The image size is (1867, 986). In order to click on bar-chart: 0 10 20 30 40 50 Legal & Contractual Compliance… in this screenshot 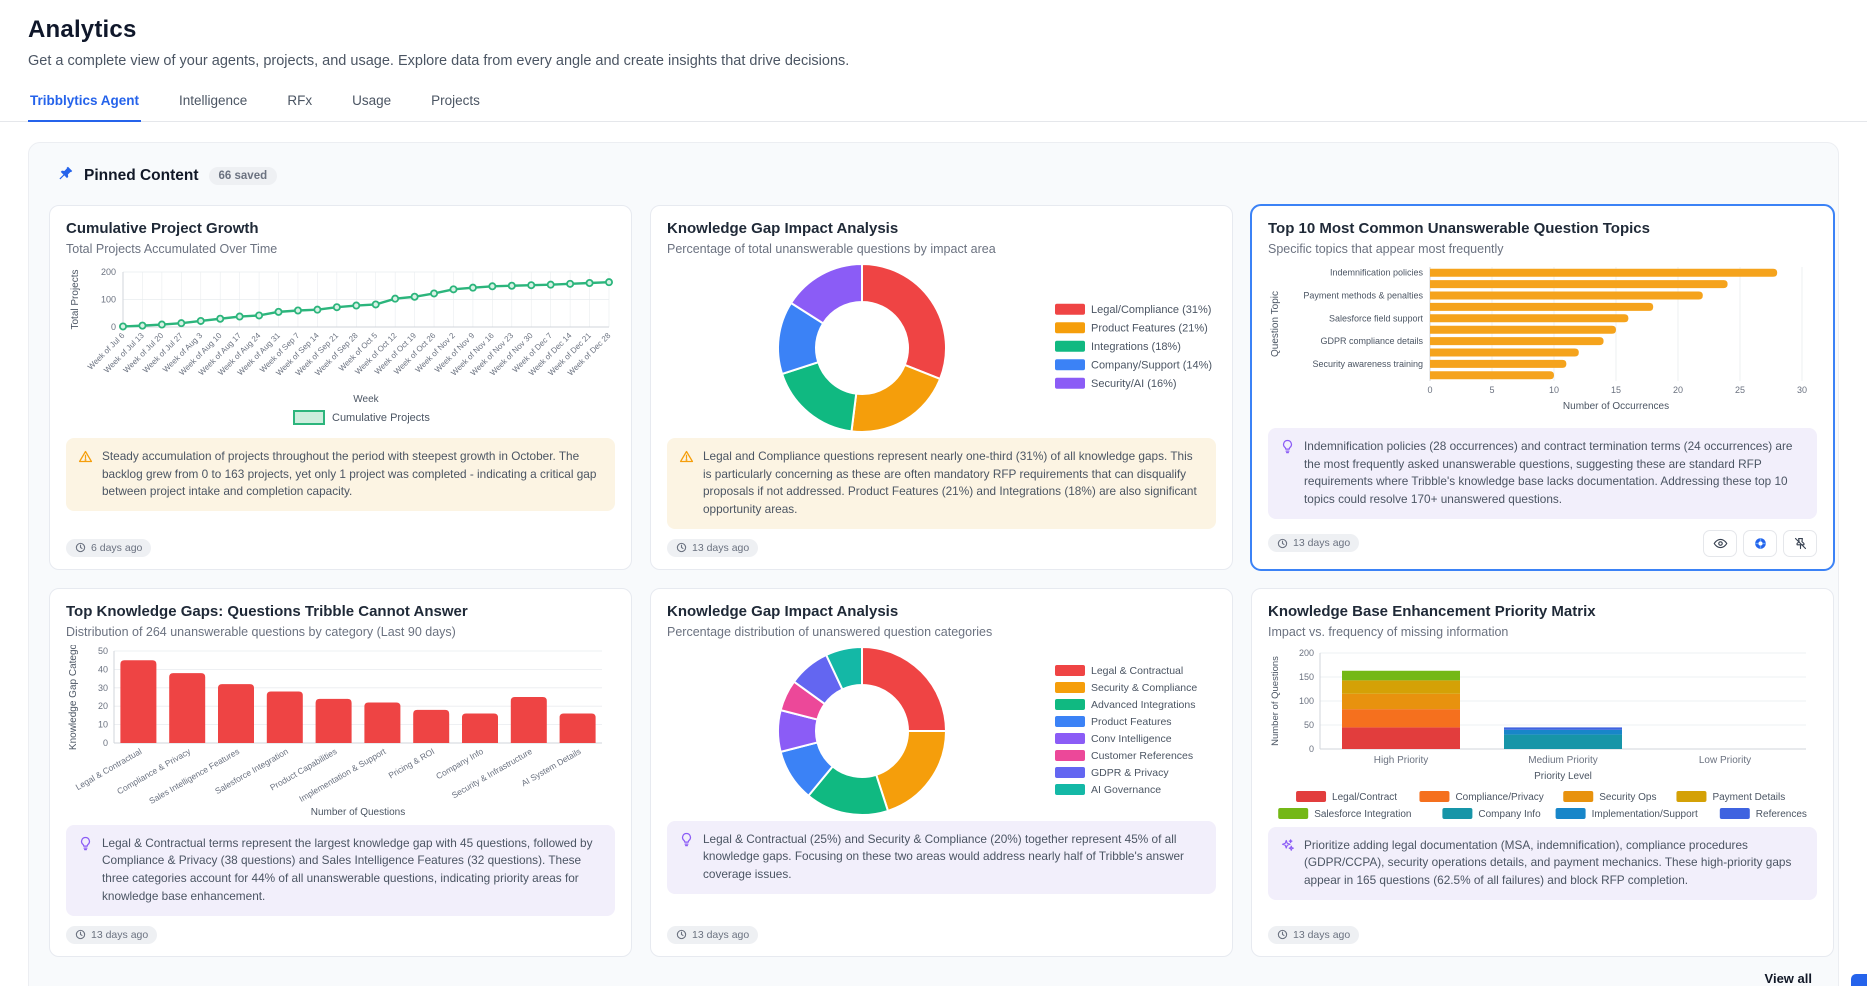, I will do `click(340, 733)`.